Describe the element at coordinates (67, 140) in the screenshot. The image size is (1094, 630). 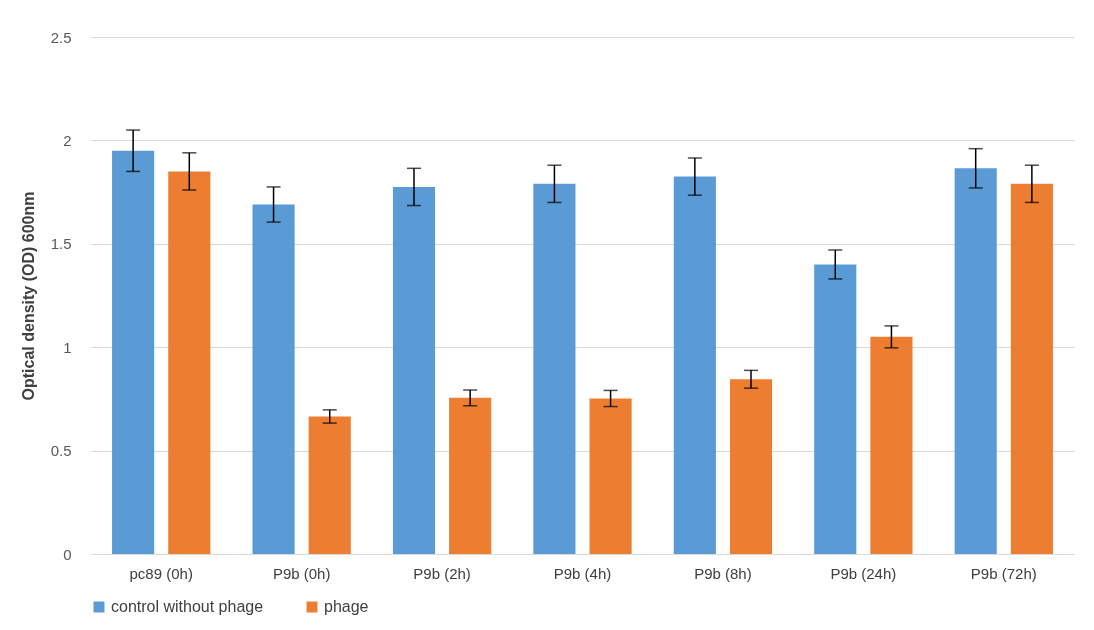
I see `y-tick-label: 2` at that location.